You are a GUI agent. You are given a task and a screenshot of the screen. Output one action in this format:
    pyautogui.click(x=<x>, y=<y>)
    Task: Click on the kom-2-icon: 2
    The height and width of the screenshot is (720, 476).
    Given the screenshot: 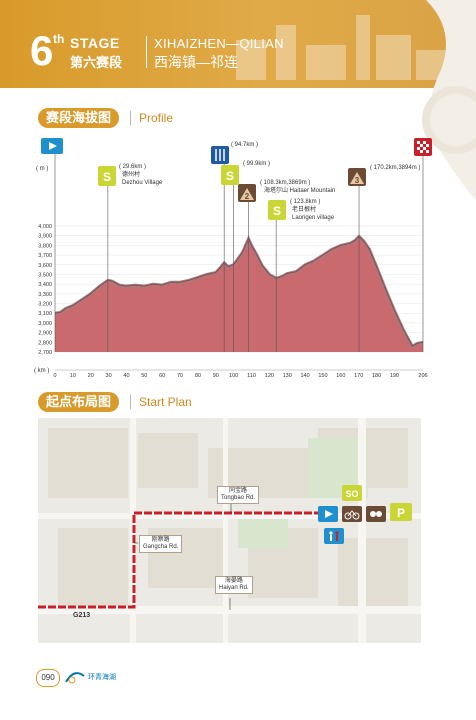 What is the action you would take?
    pyautogui.click(x=247, y=193)
    